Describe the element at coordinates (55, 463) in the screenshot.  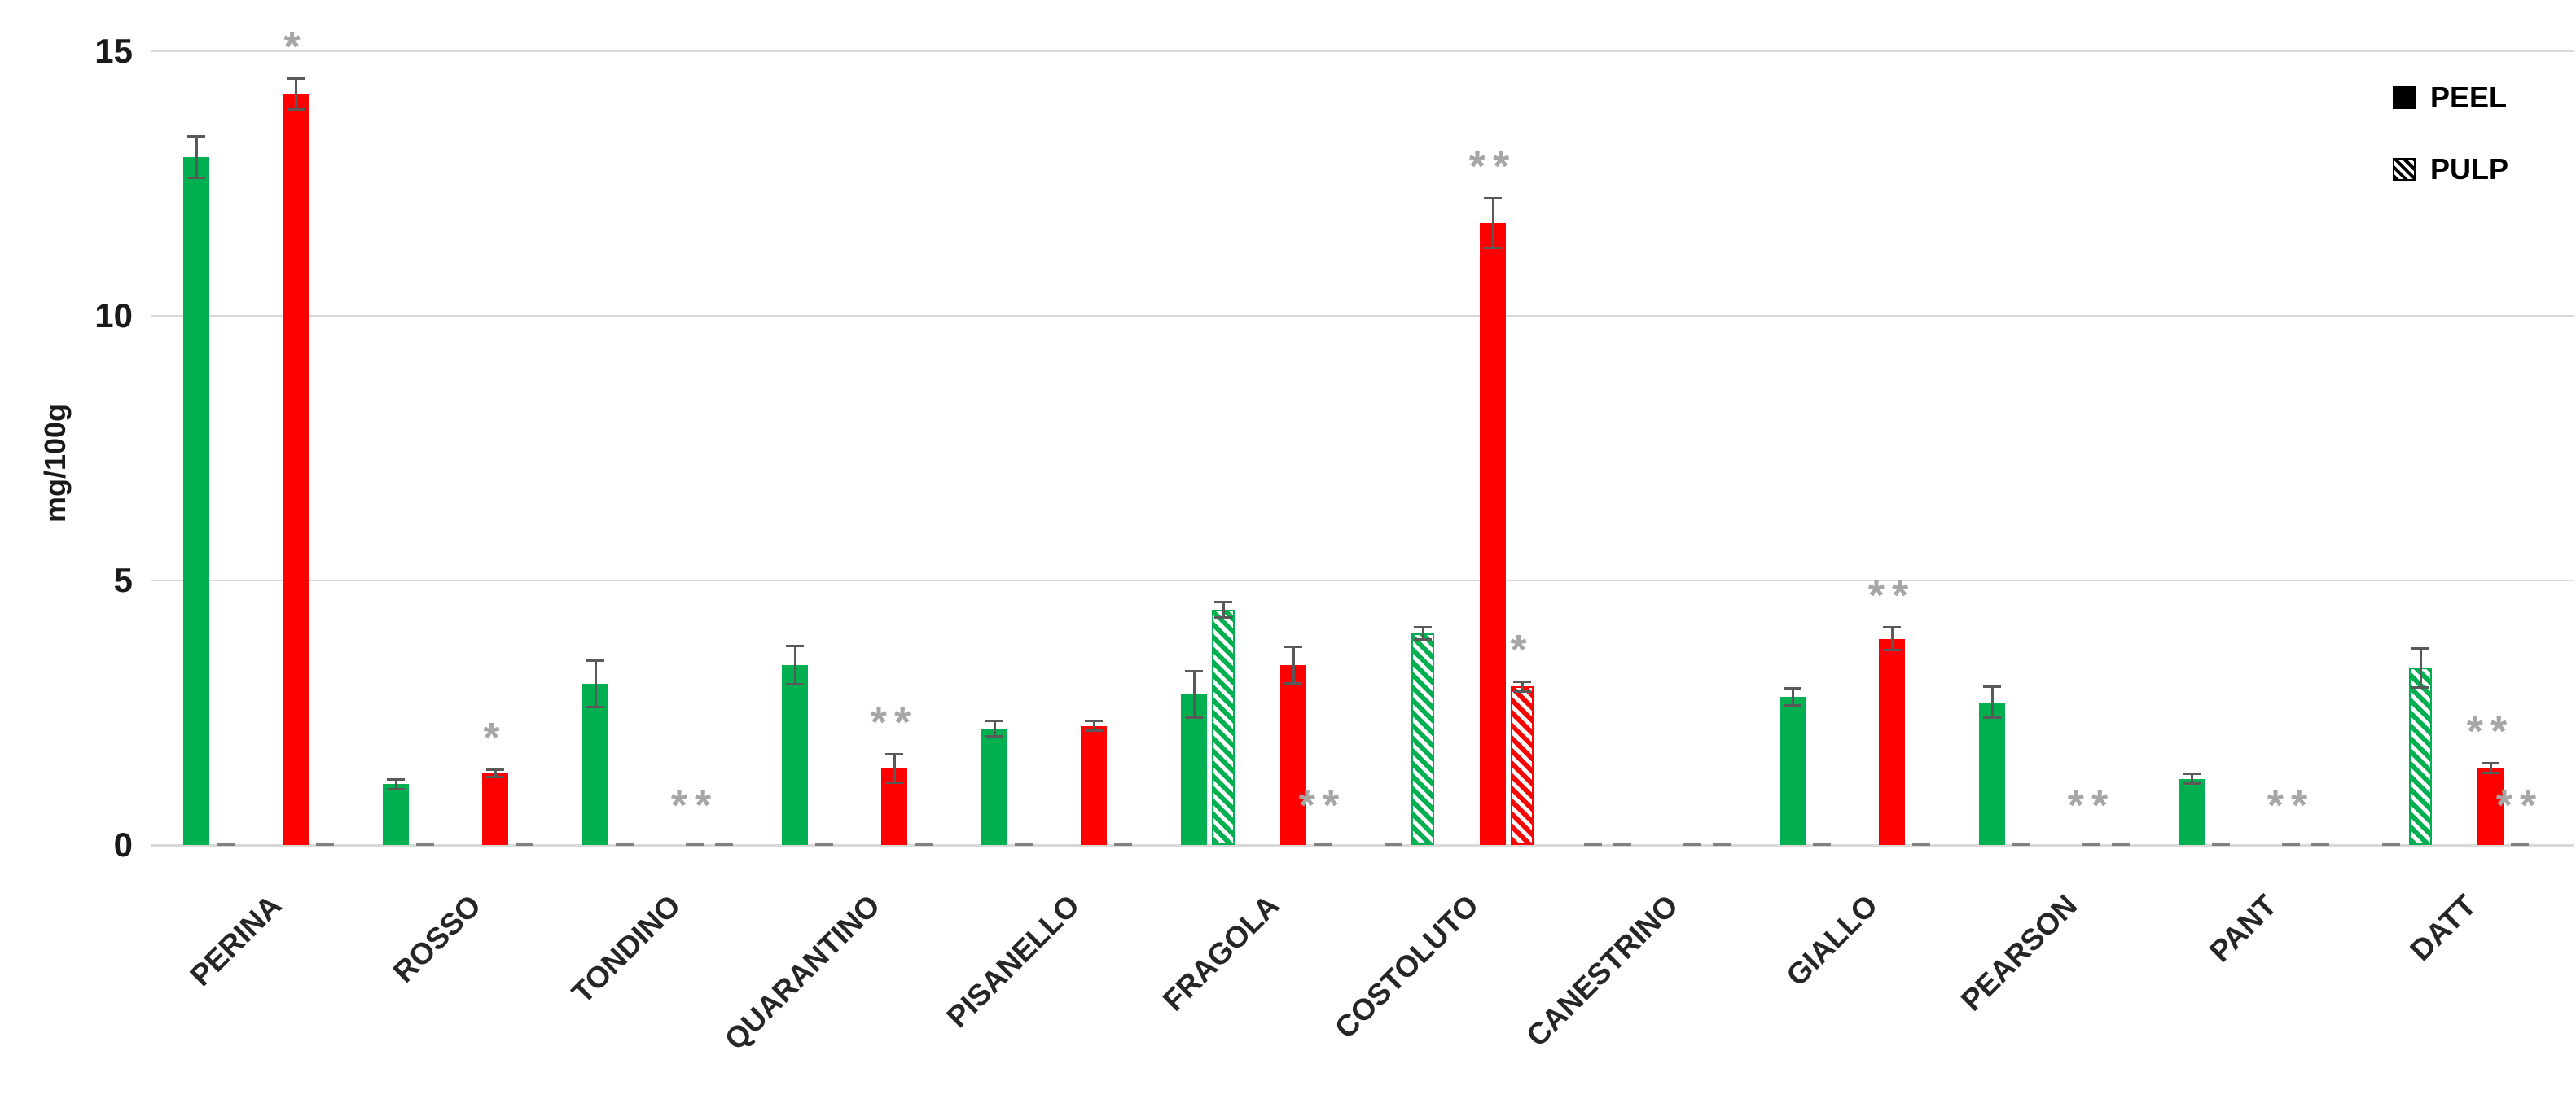
I see `y-axis-title: mg/100g` at that location.